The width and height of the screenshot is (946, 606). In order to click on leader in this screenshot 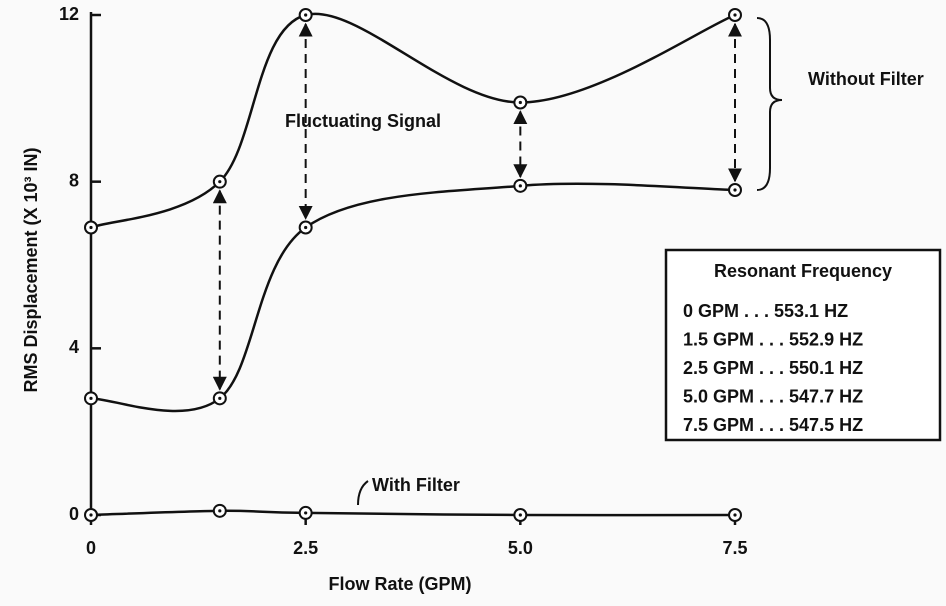, I will do `click(363, 493)`.